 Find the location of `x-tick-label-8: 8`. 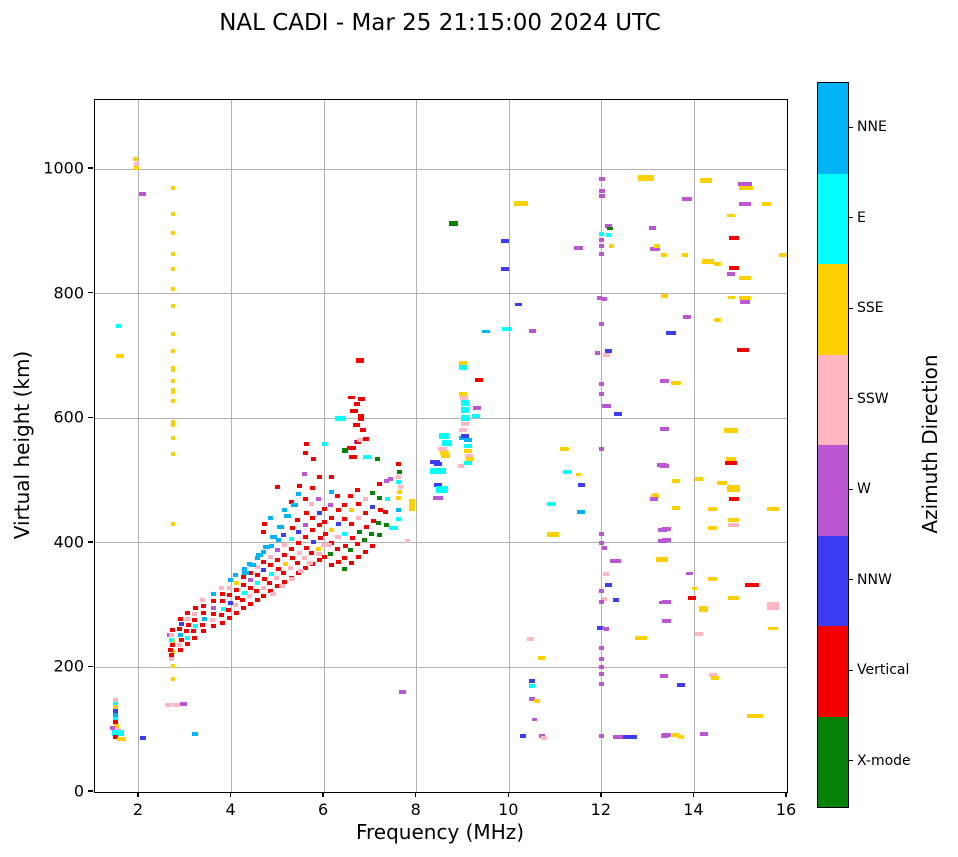

x-tick-label-8: 8 is located at coordinates (415, 809).